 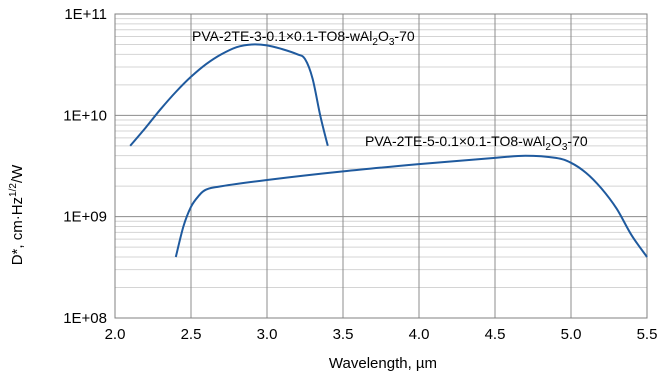 What do you see at coordinates (476, 143) in the screenshot?
I see `series-label-2: PVA-2TE-5-0.1×0.1-TO8-wAl2O3-70` at bounding box center [476, 143].